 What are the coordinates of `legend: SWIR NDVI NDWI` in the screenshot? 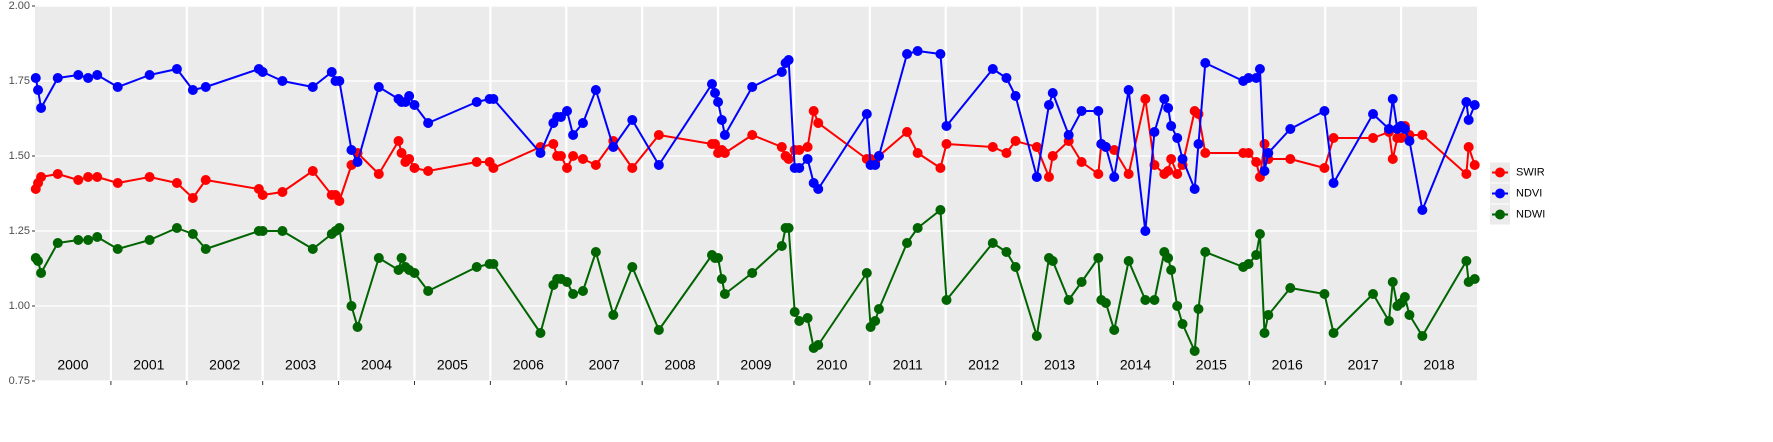 It's located at (1517, 193).